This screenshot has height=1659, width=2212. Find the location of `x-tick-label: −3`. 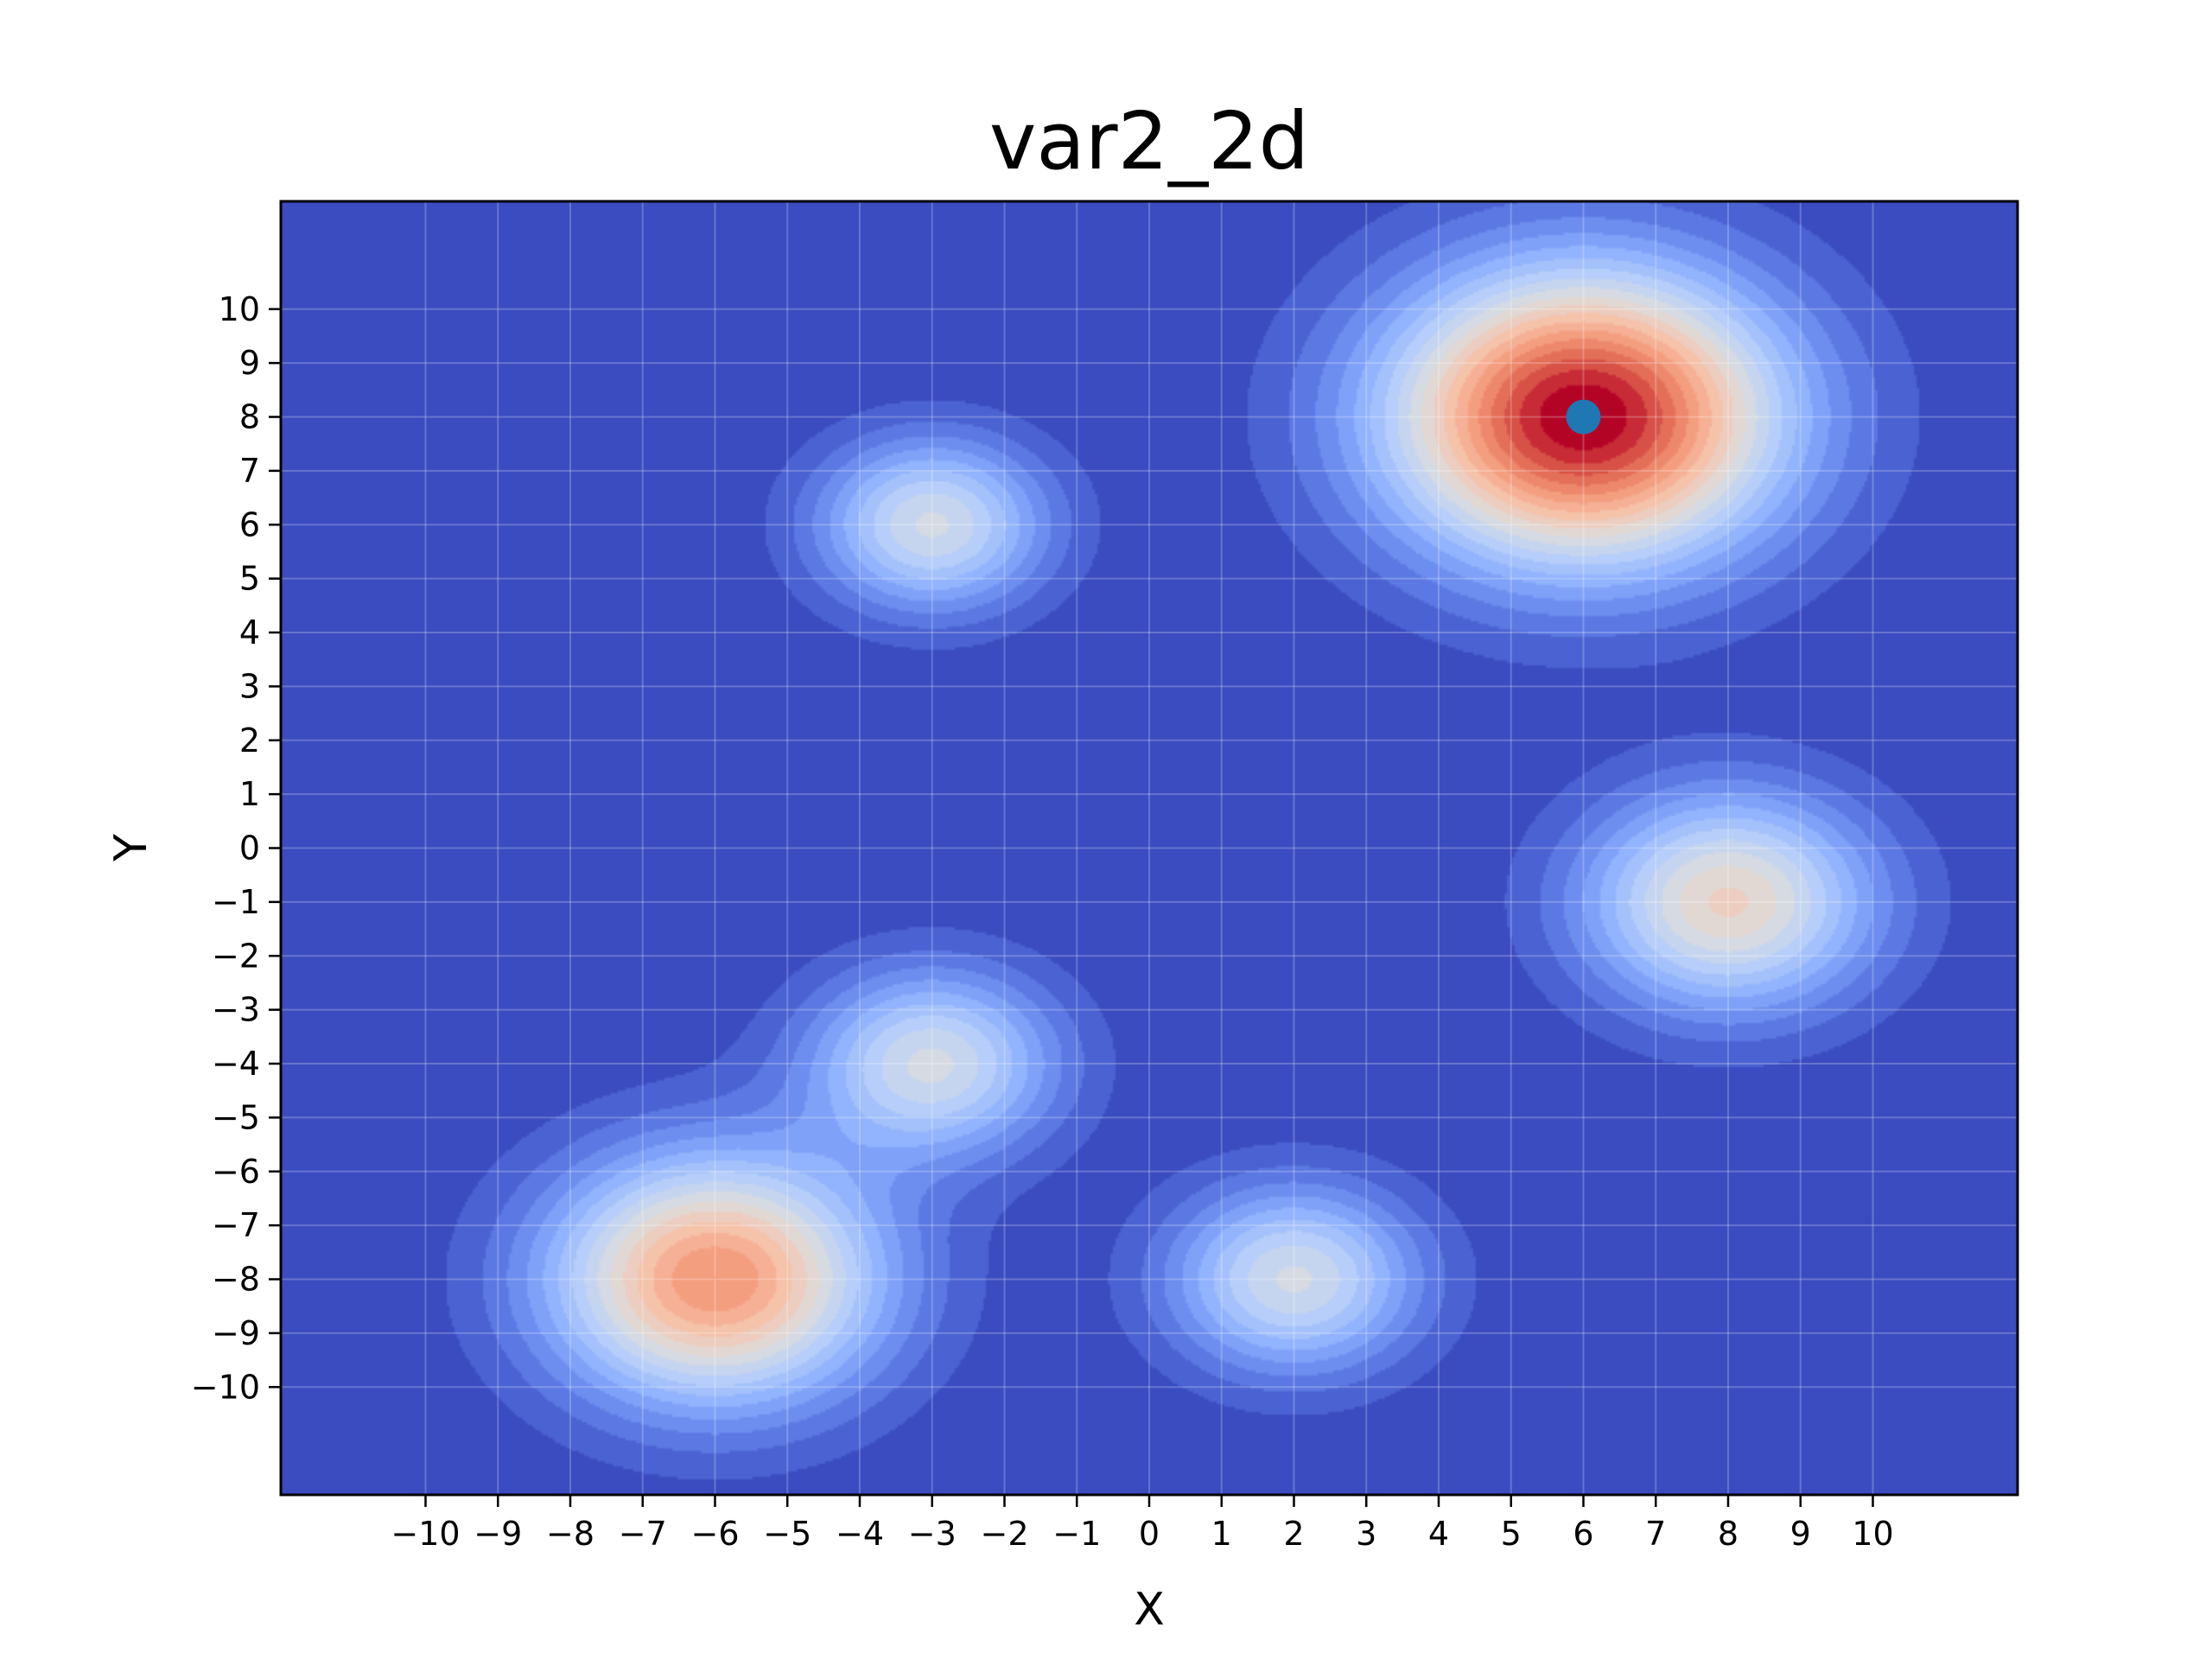

x-tick-label: −3 is located at coordinates (932, 1534).